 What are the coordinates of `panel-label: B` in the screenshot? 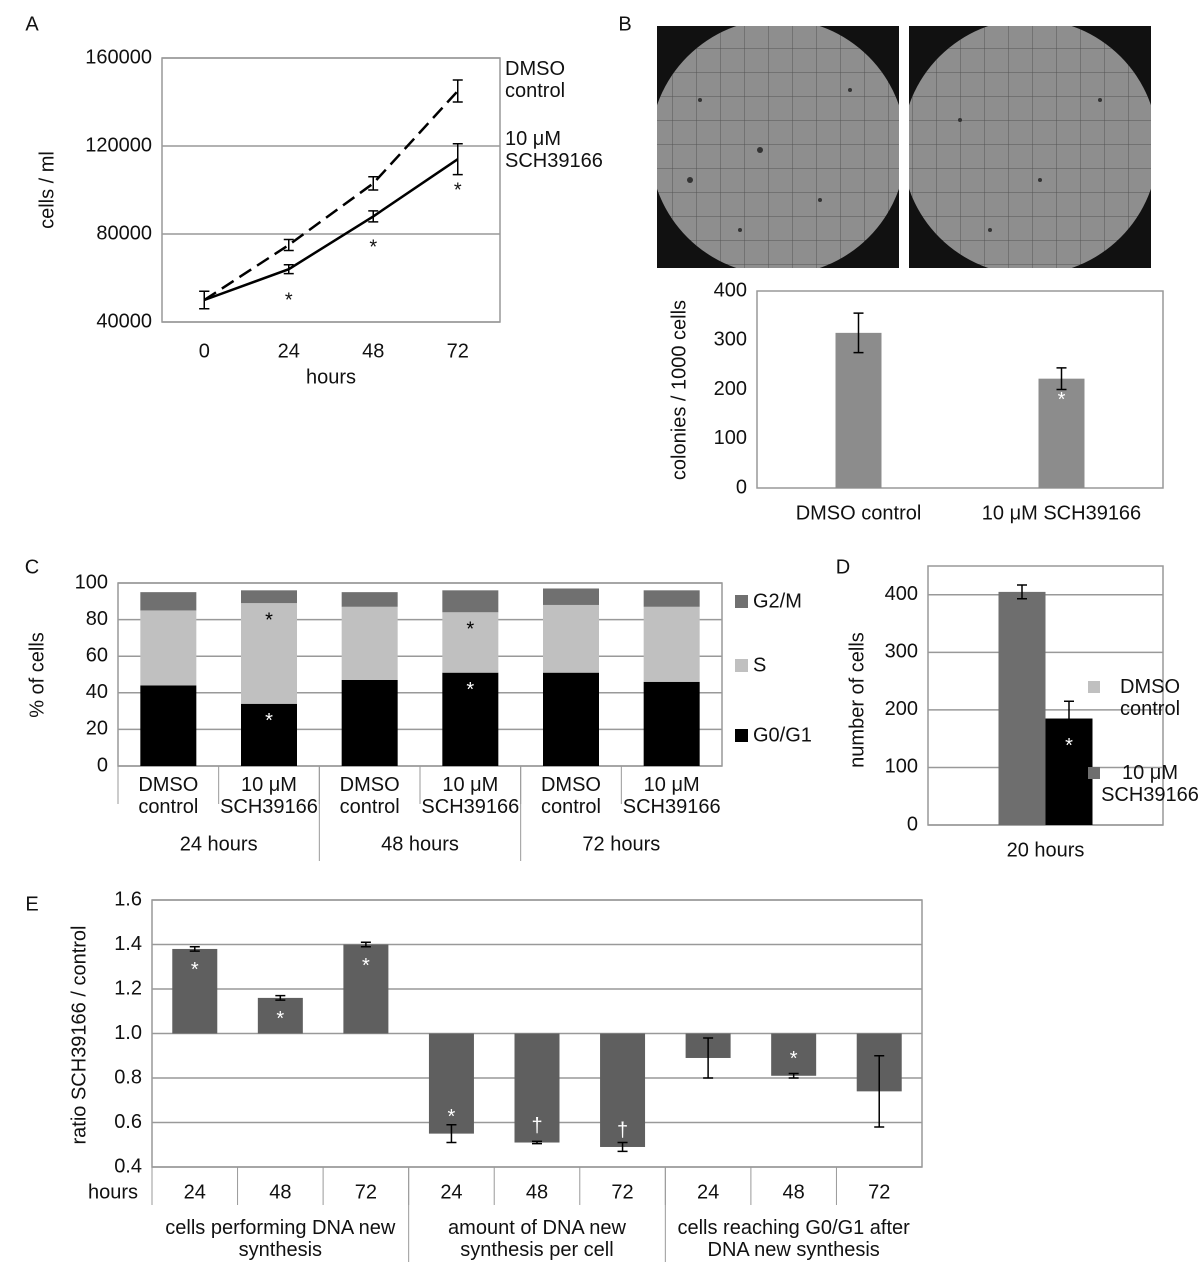 It's located at (624, 24).